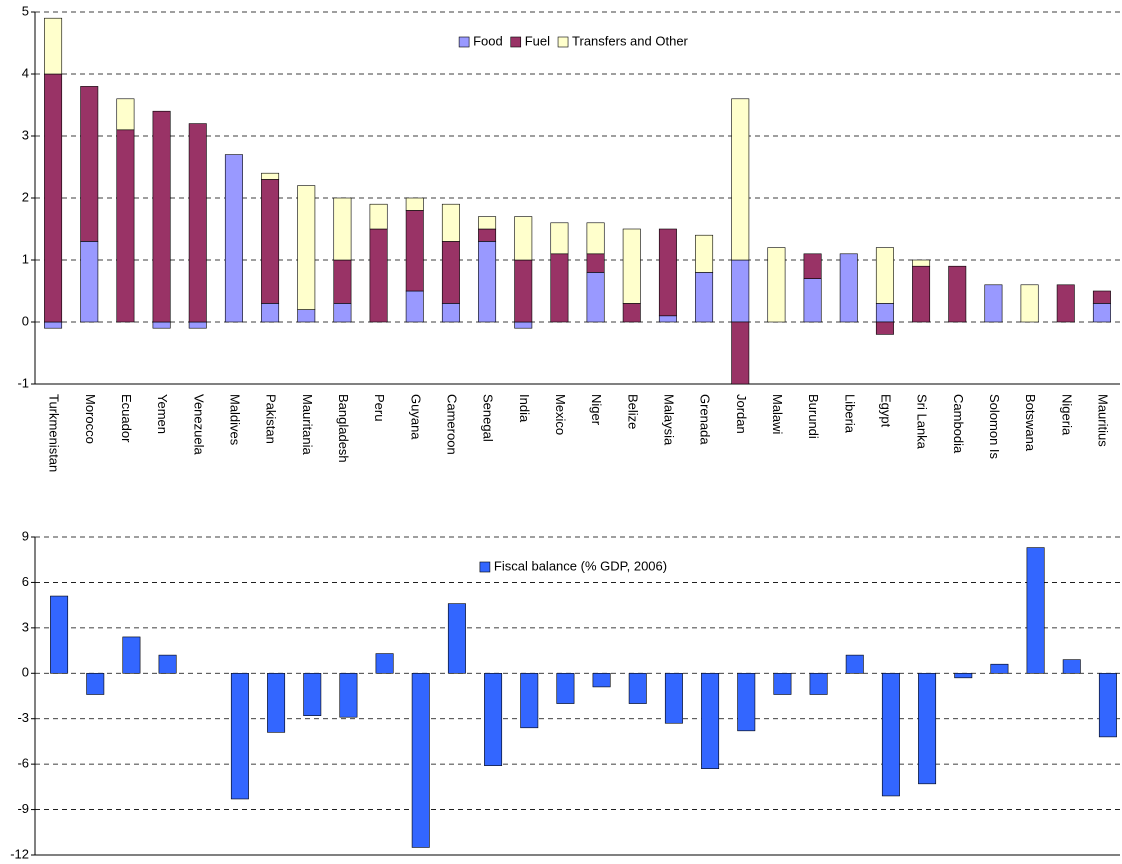 This screenshot has height=864, width=1122. I want to click on x-tick-label: Mauritius, so click(1102, 420).